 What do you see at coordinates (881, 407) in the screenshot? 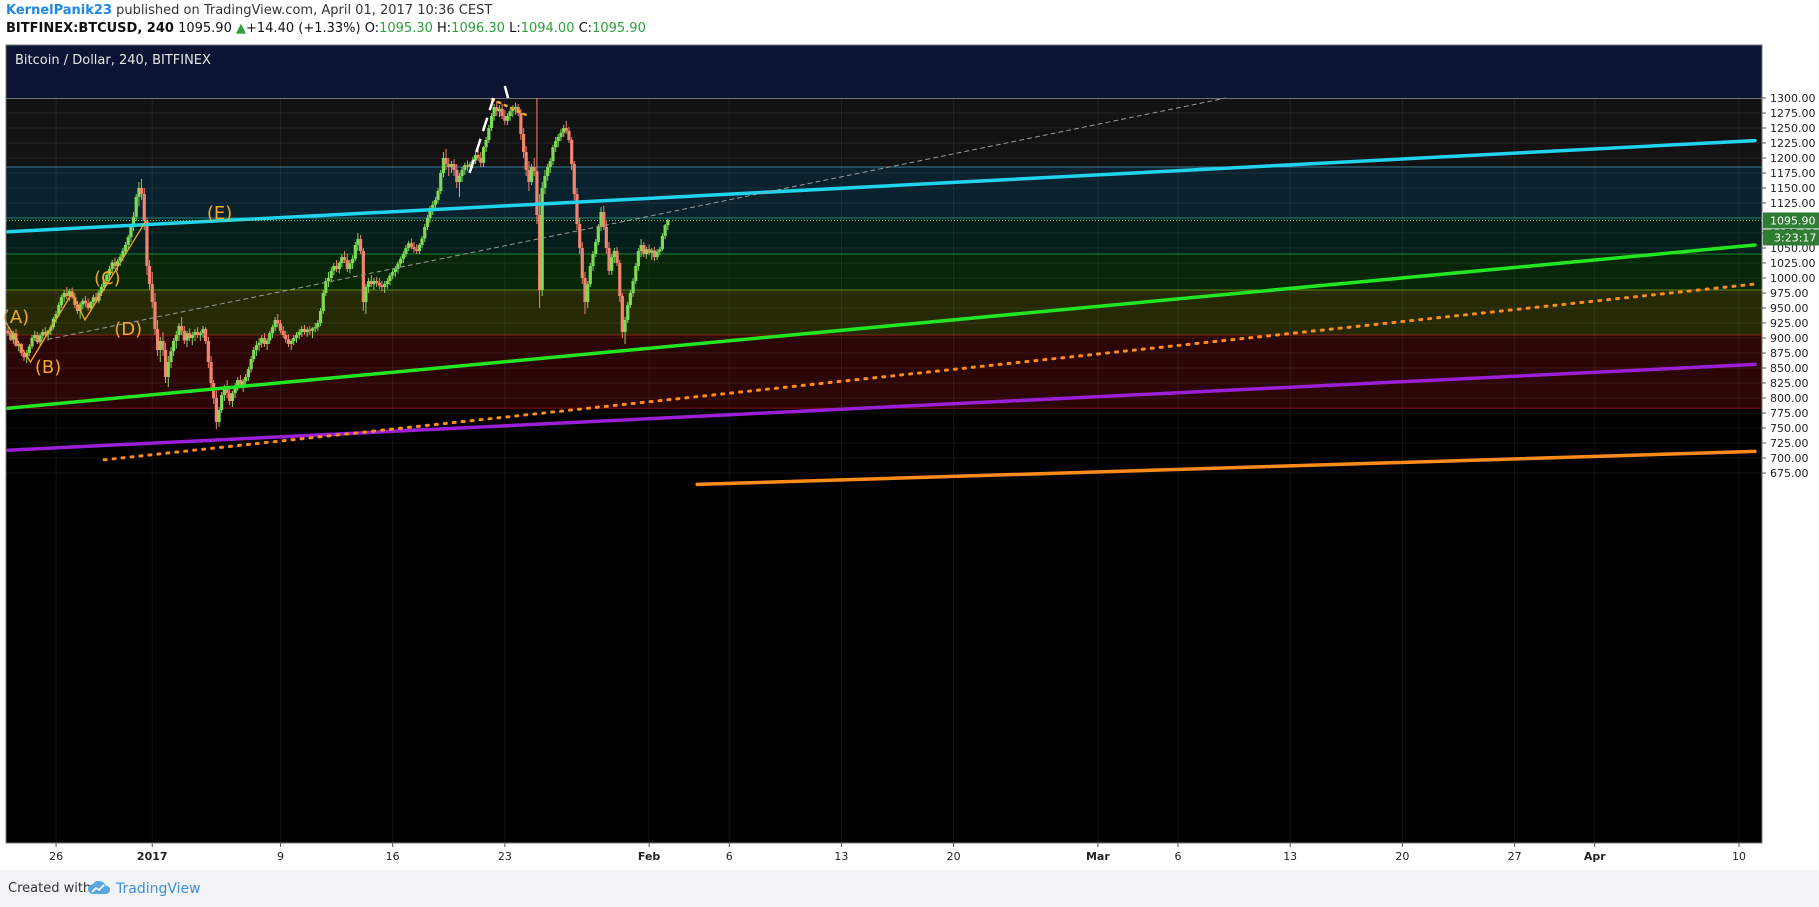
I see `trend-line-purple` at bounding box center [881, 407].